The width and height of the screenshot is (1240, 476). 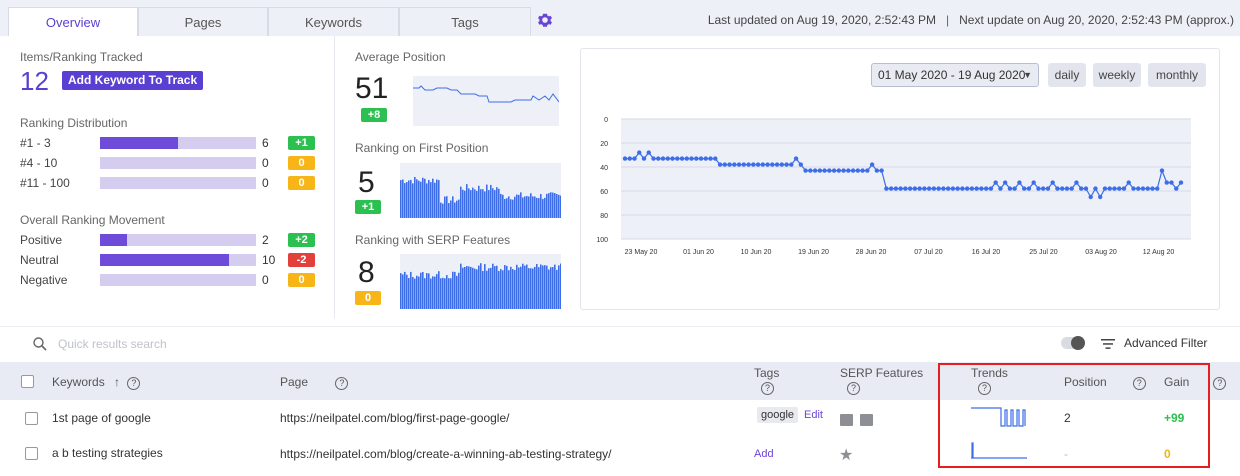 What do you see at coordinates (400, 57) in the screenshot?
I see `average-position-label: Average Position` at bounding box center [400, 57].